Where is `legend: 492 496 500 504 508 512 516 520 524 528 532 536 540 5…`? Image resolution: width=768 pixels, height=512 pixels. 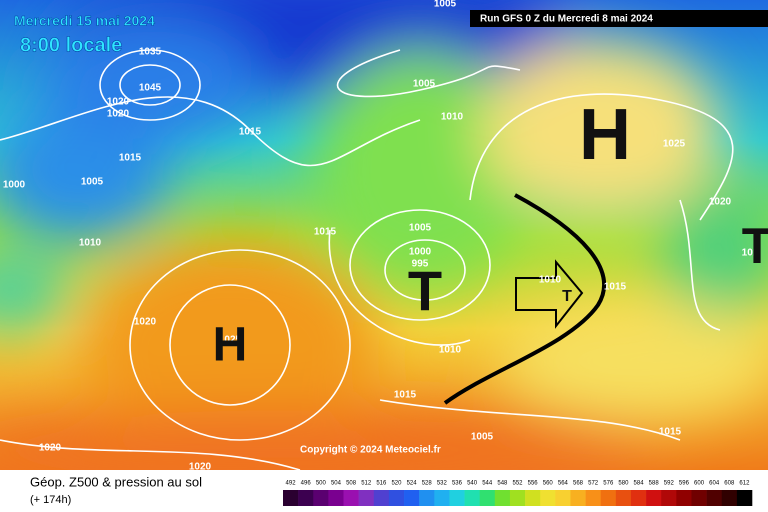 legend: 492 496 500 504 508 512 516 520 524 528 532 536 540 5… is located at coordinates (518, 493).